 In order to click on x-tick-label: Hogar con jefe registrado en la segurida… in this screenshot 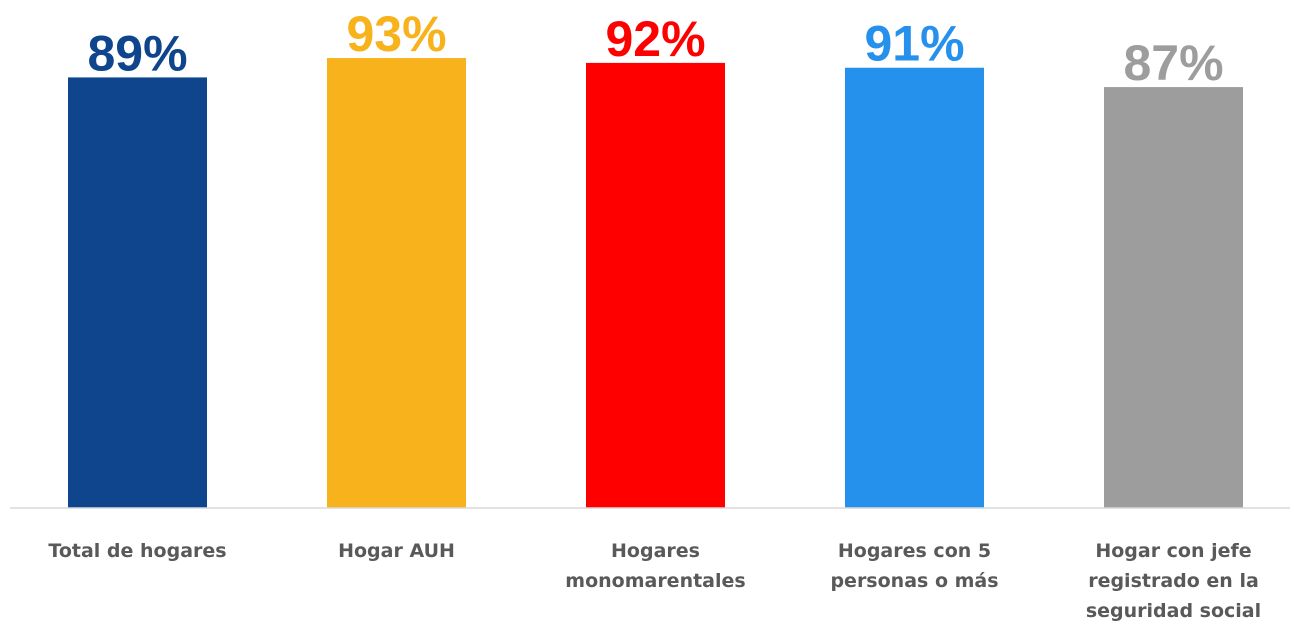, I will do `click(1173, 581)`.